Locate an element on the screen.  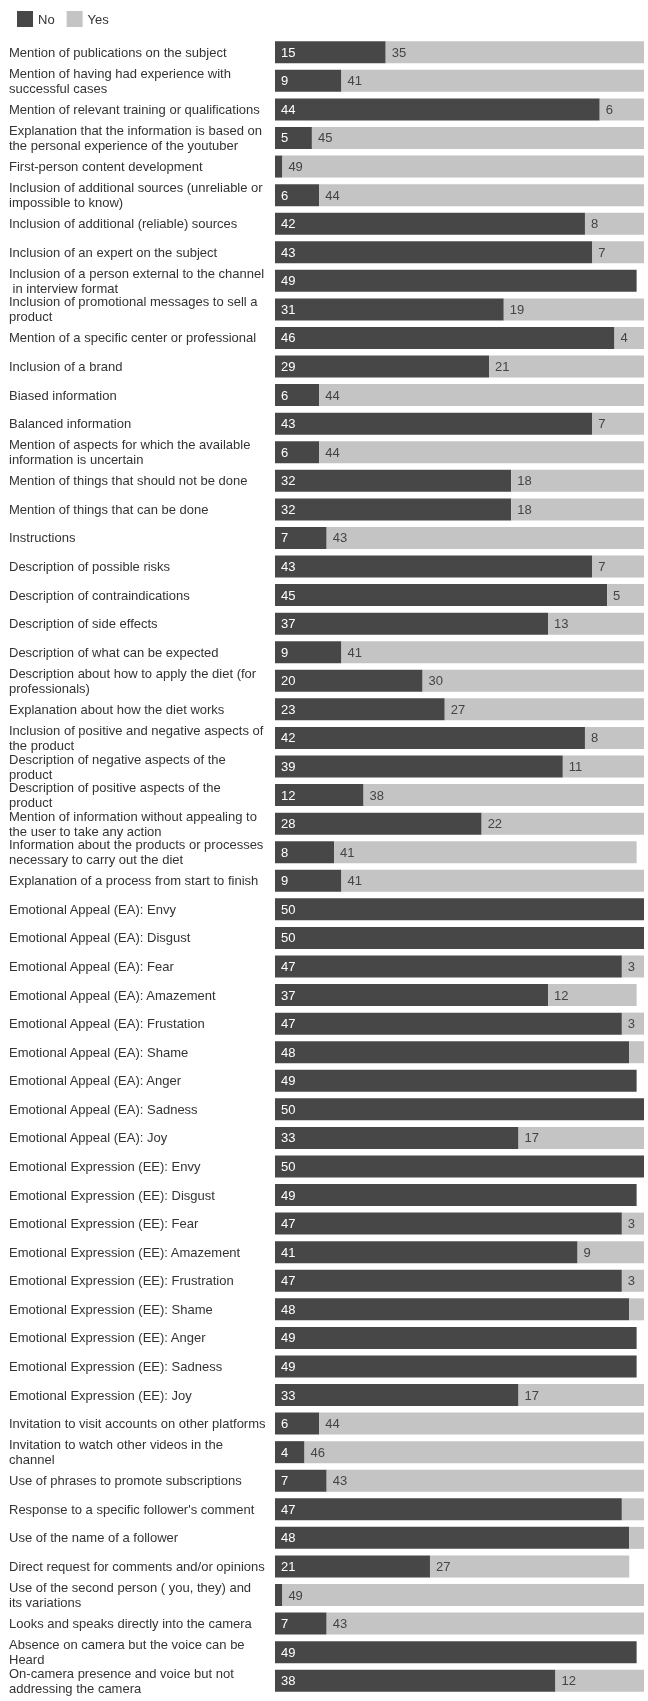
data-label: 4 is located at coordinates (285, 1452).